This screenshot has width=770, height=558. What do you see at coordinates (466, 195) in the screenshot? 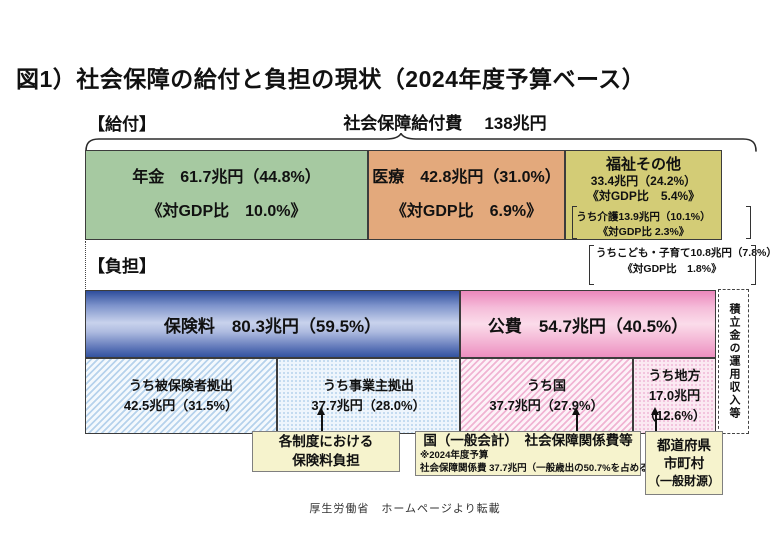
I see `benefits-box-medical: 医療 42.8兆円（31.0%） 《対GDP比 6.9%》` at bounding box center [466, 195].